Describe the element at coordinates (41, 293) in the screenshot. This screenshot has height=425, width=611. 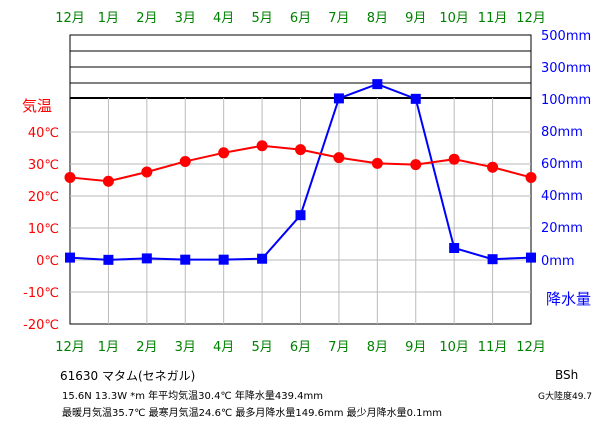
I see `temperature-tick-label: -10℃` at that location.